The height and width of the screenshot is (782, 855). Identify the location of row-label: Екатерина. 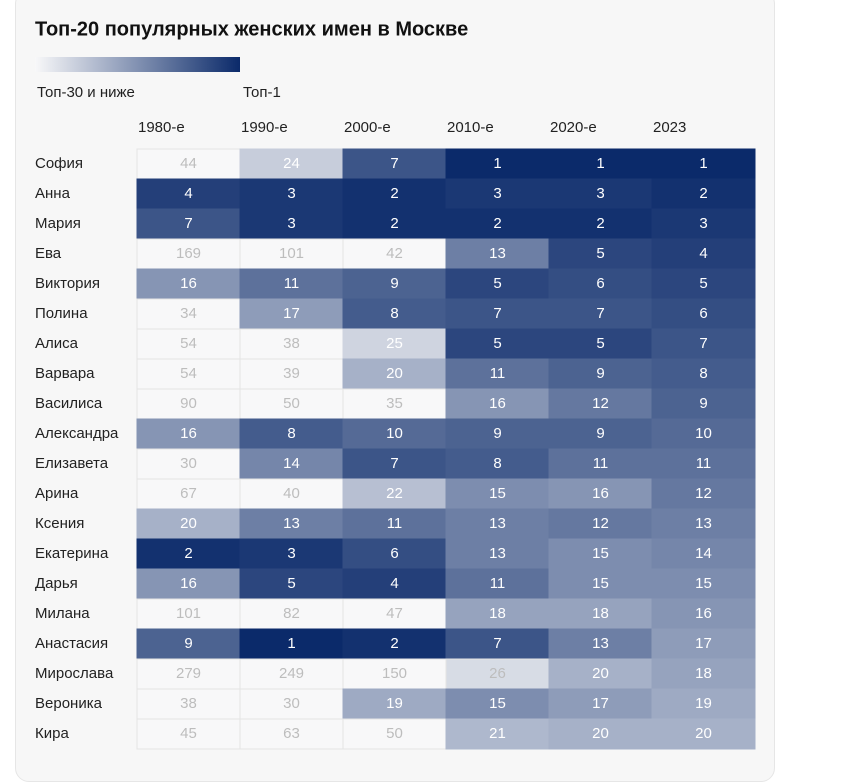
(72, 553).